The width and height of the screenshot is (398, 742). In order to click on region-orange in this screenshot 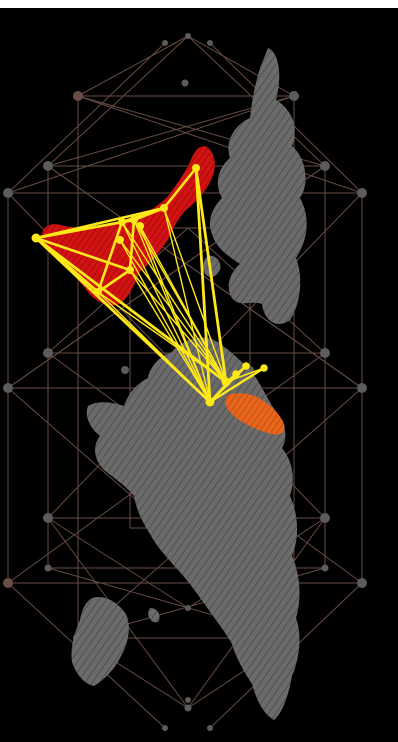, I will do `click(255, 414)`.